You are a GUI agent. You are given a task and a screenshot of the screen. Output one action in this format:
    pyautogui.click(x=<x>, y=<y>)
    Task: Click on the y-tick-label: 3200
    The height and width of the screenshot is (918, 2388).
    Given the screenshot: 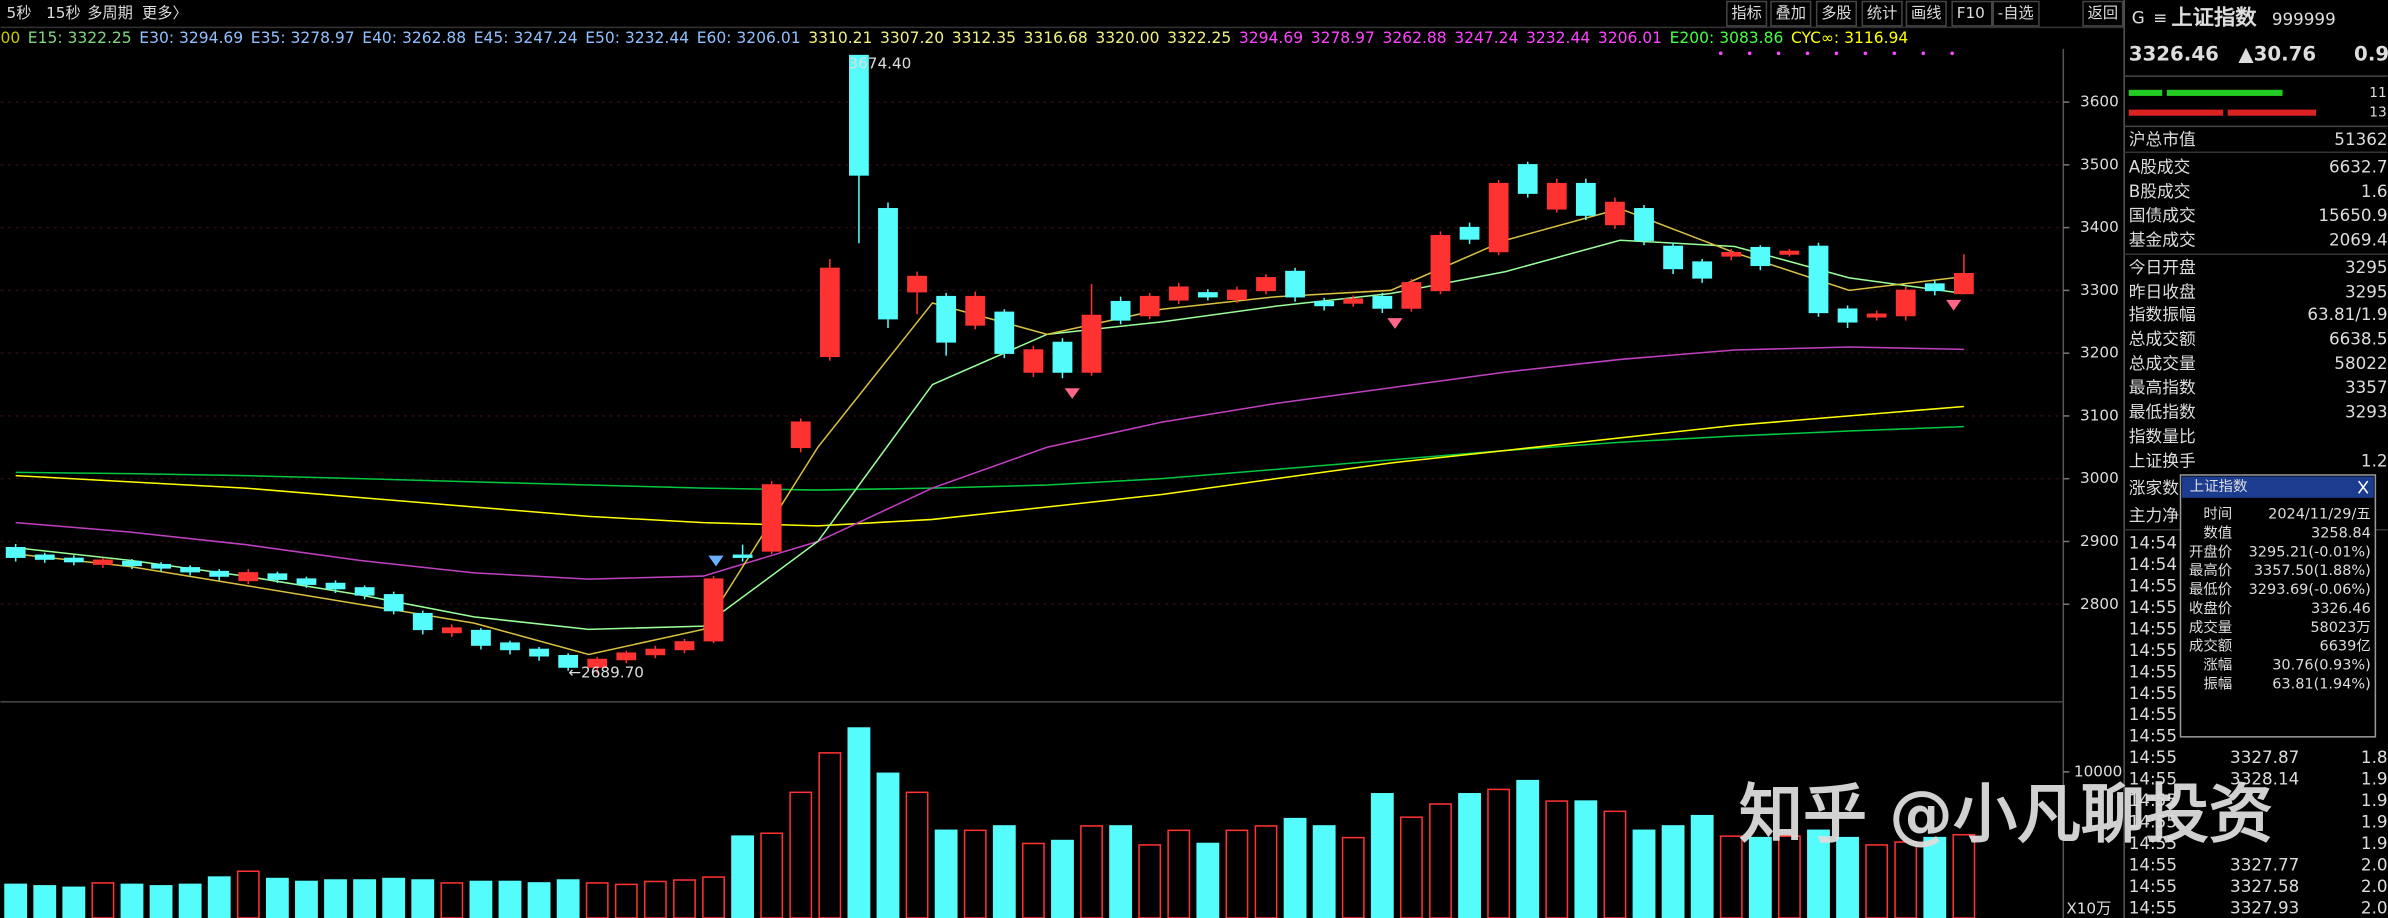 What is the action you would take?
    pyautogui.click(x=2099, y=353)
    